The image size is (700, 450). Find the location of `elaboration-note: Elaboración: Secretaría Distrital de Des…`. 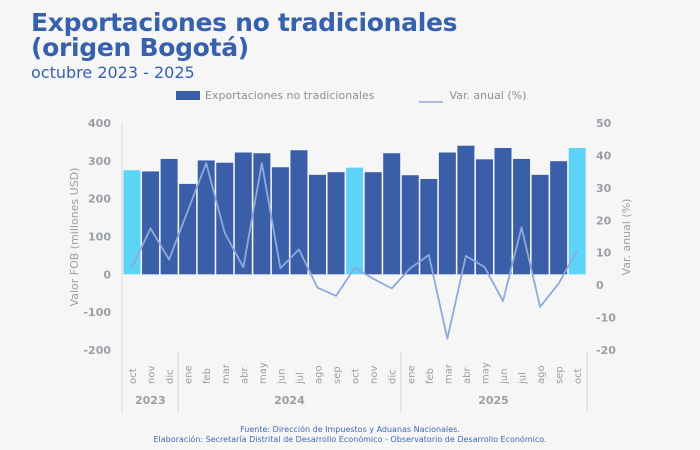

elaboration-note: Elaboración: Secretaría Distrital de Des… is located at coordinates (350, 439).